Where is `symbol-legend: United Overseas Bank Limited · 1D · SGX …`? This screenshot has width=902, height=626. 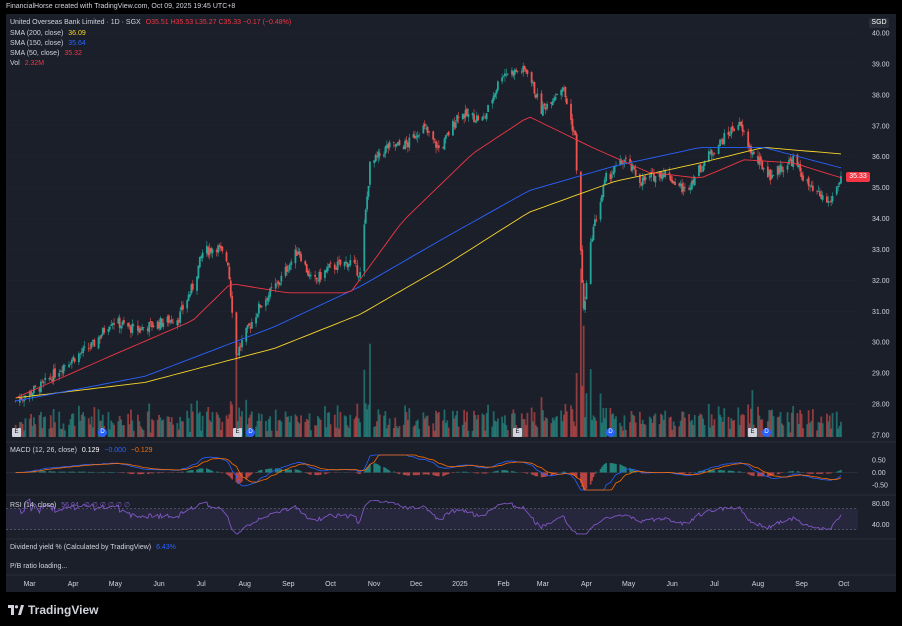 symbol-legend: United Overseas Bank Limited · 1D · SGX … is located at coordinates (150, 22).